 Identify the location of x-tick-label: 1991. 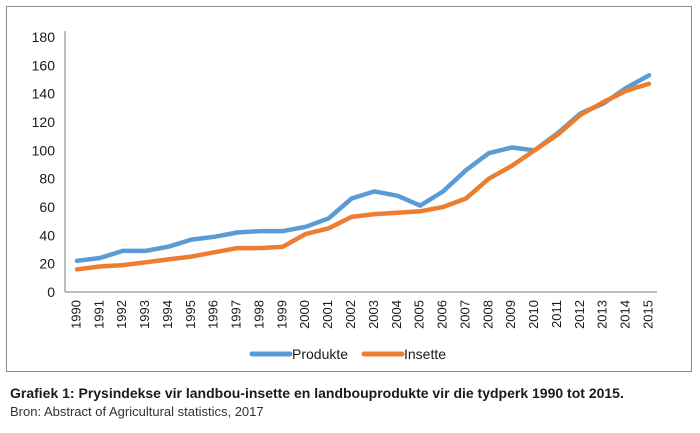
(98, 314).